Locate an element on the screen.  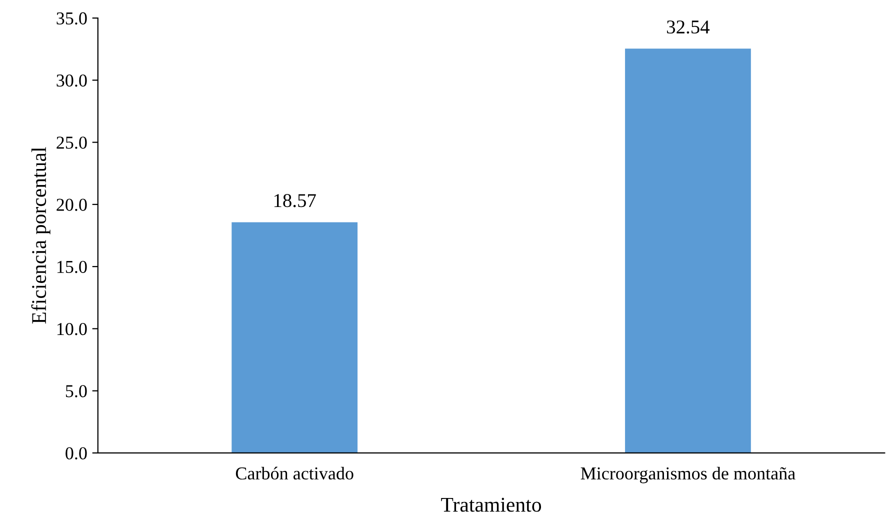
y-tick-label: 15.0 is located at coordinates (72, 267).